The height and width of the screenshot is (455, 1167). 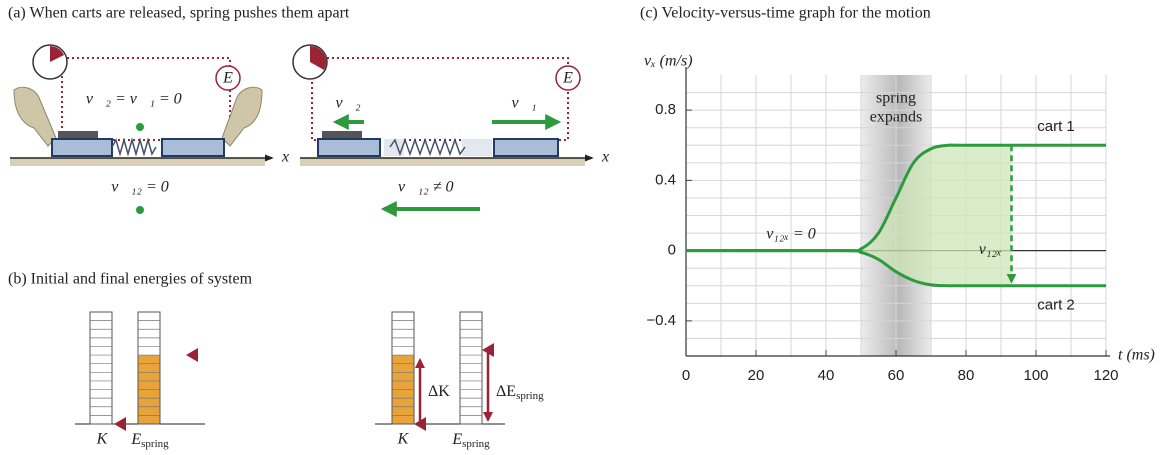 What do you see at coordinates (149, 129) in the screenshot?
I see `scene-left: x E v⃗₂ = v⃗₁ = 0⃗ v⃗₁₂ = 0` at bounding box center [149, 129].